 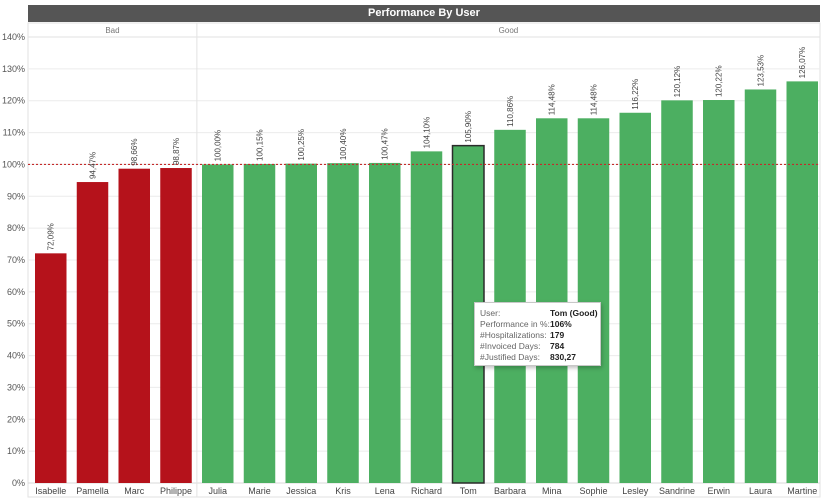 What do you see at coordinates (13, 164) in the screenshot?
I see `y-tick-label: 100%` at bounding box center [13, 164].